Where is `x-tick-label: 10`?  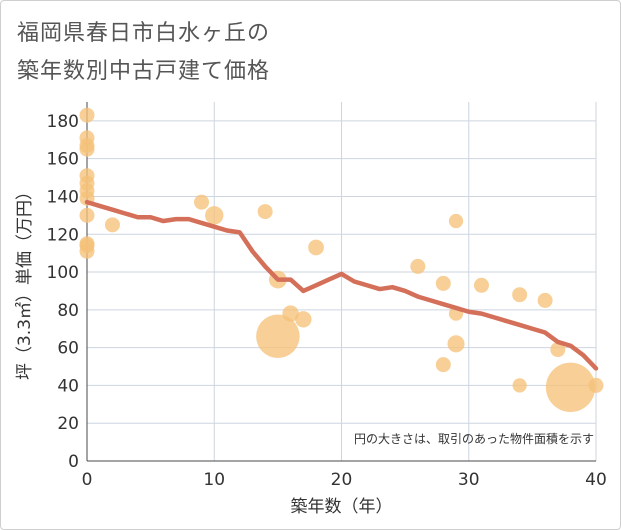
x-tick-label: 10 is located at coordinates (214, 480).